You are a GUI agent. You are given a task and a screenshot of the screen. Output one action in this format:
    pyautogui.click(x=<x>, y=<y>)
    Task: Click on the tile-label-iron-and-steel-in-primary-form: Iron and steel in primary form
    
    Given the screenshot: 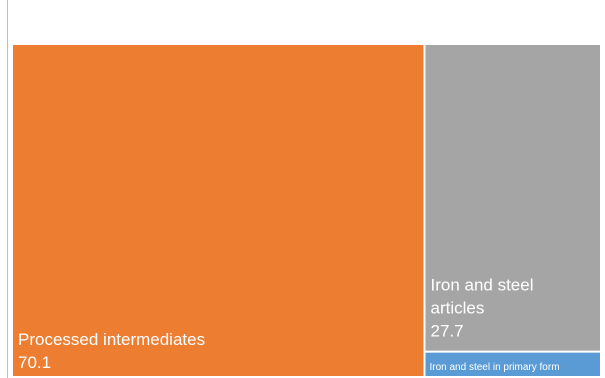 What is the action you would take?
    pyautogui.click(x=494, y=367)
    